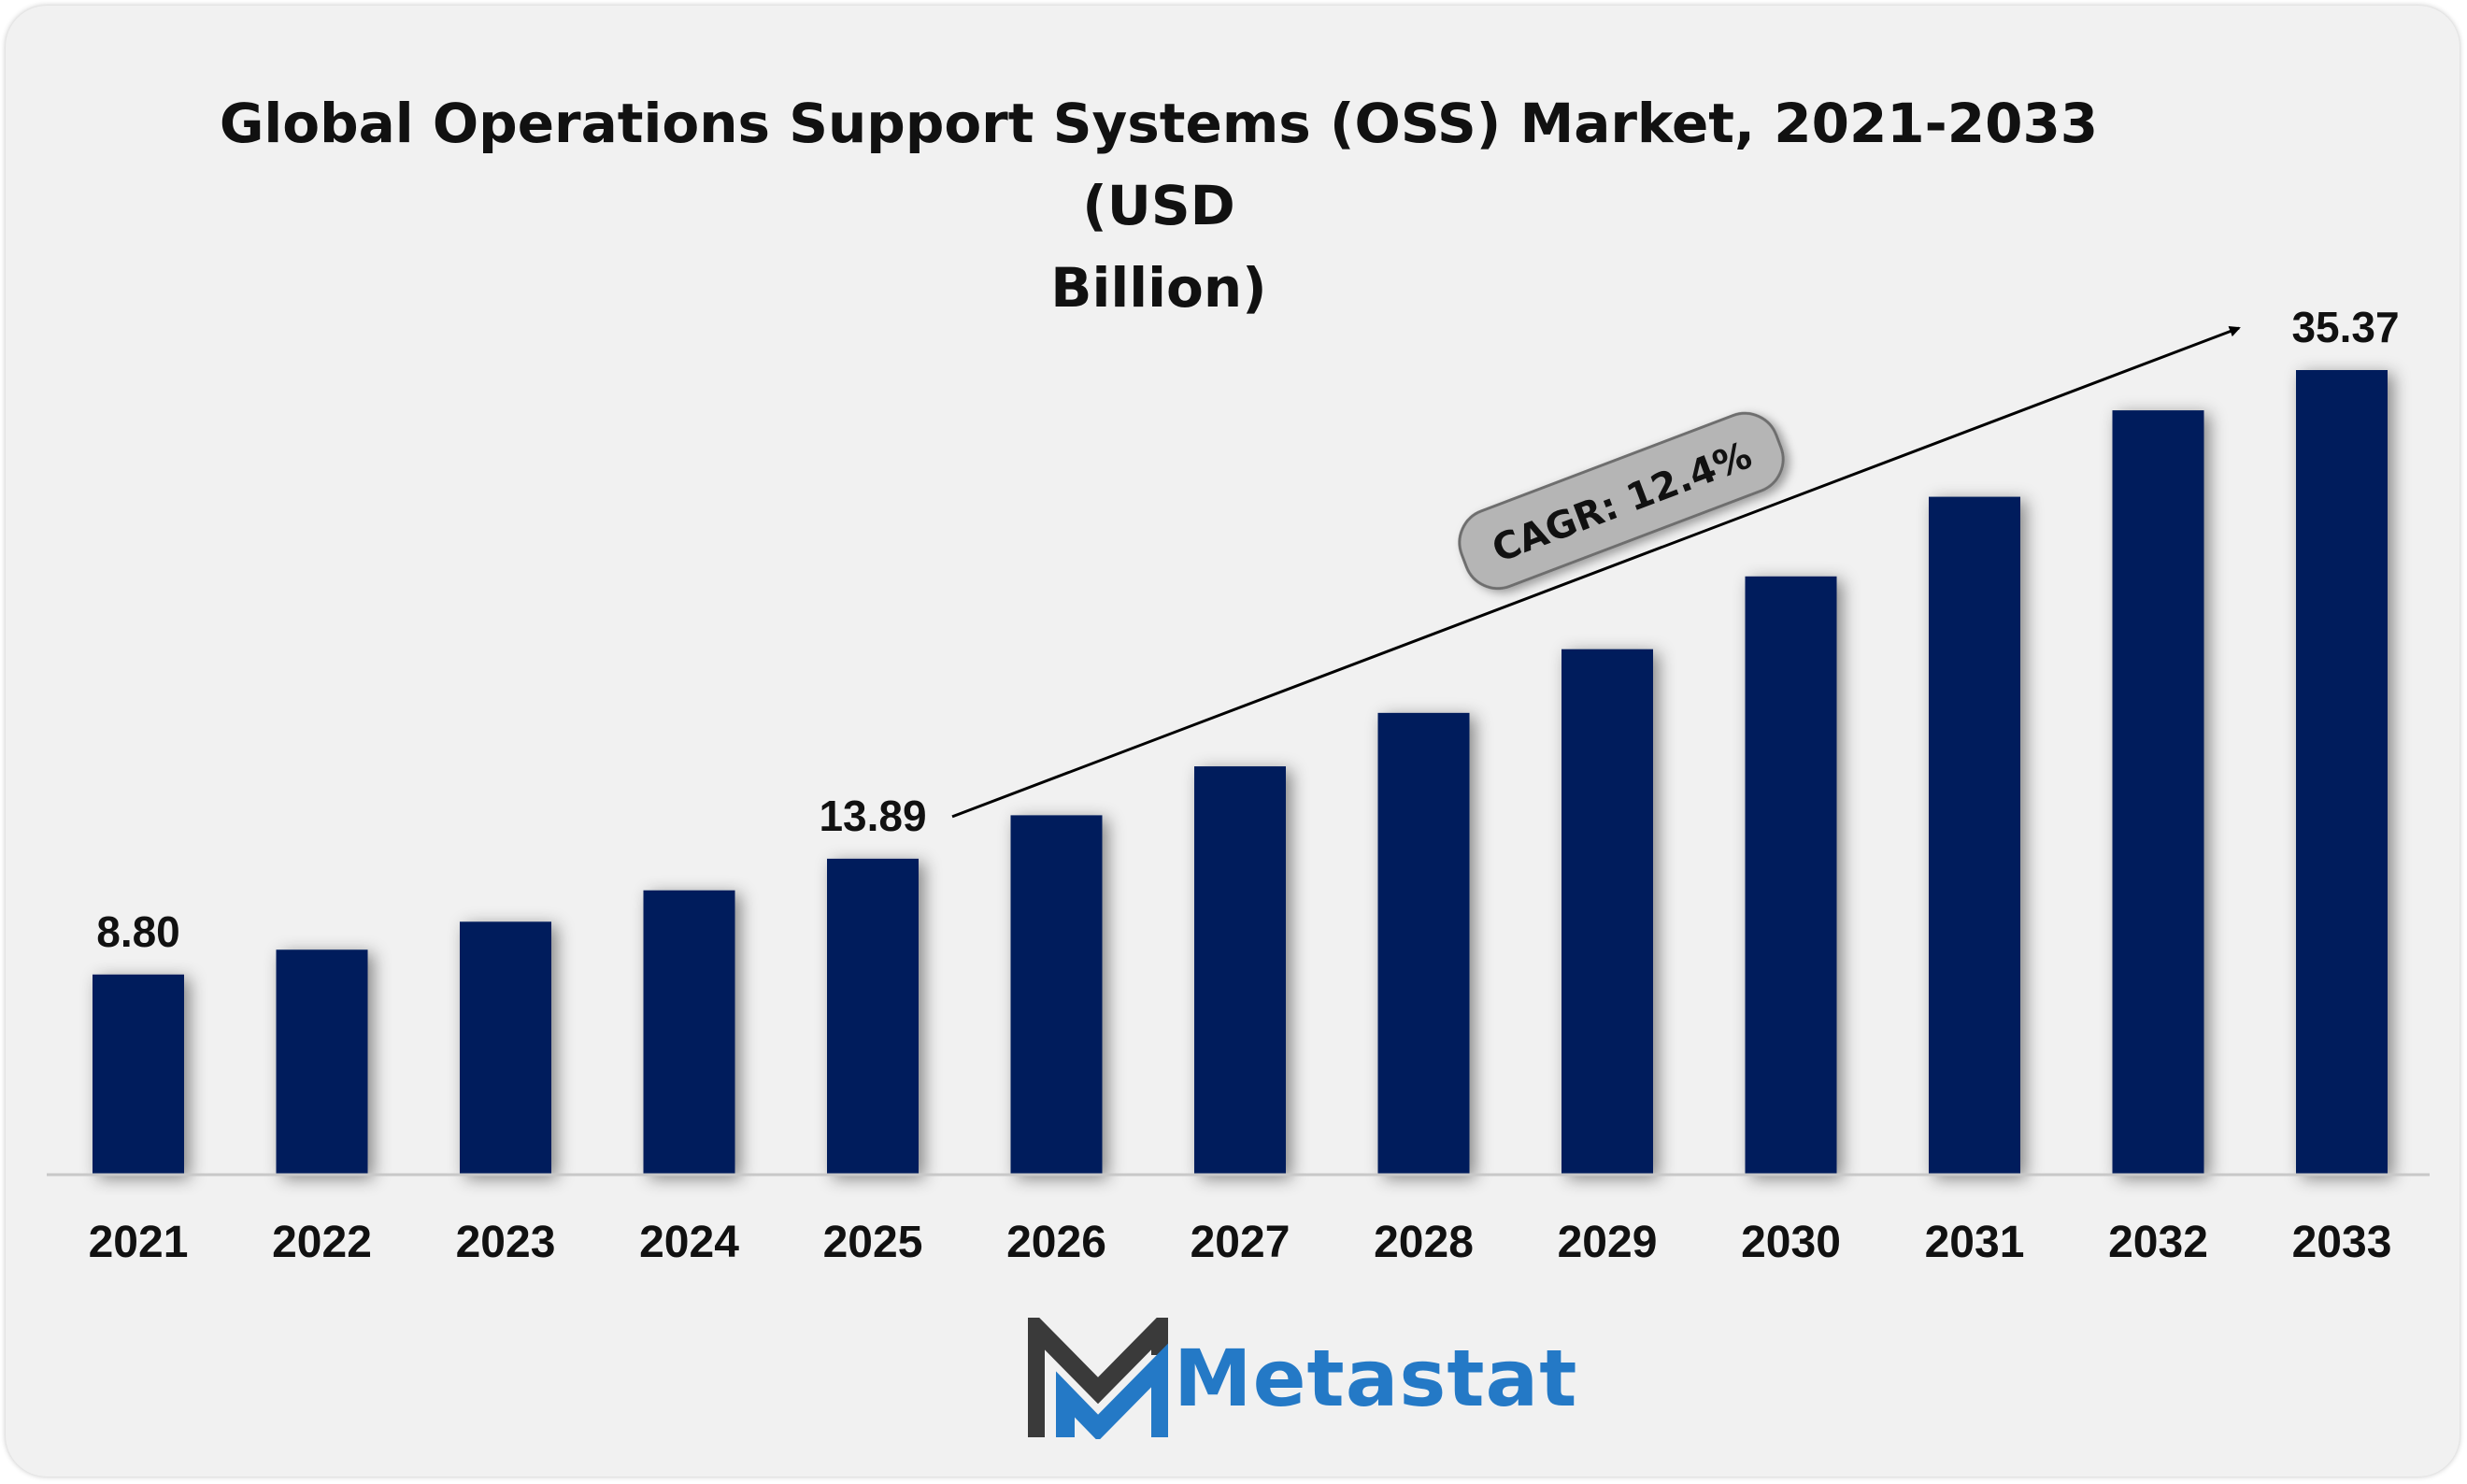  What do you see at coordinates (1423, 943) in the screenshot?
I see `bar-2028` at bounding box center [1423, 943].